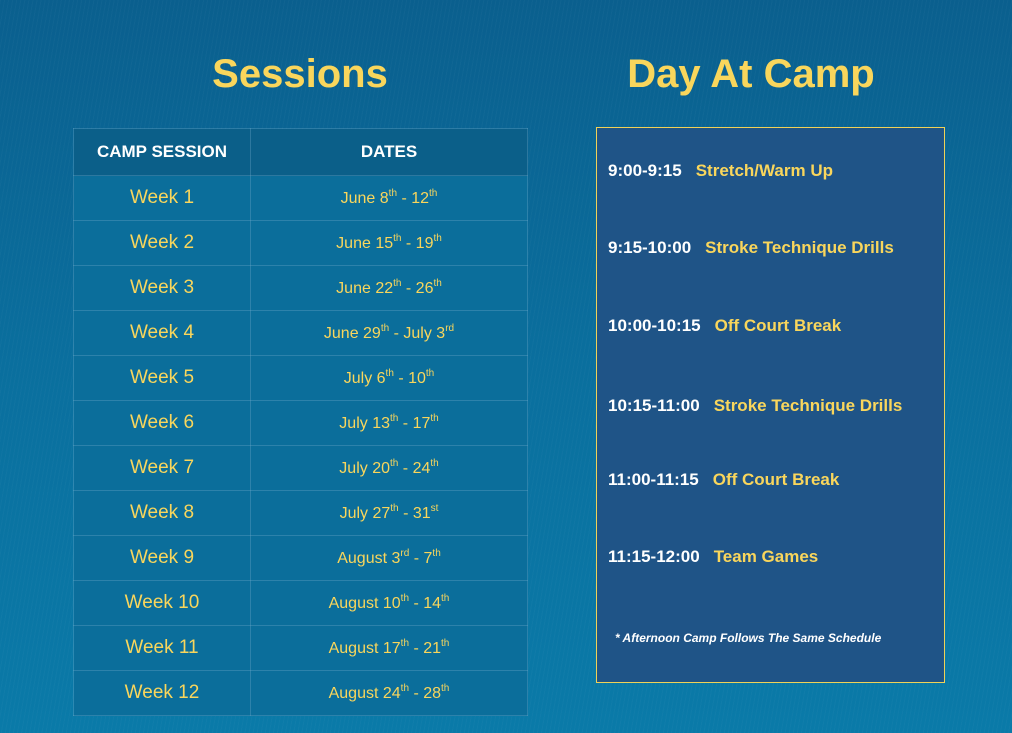 The height and width of the screenshot is (733, 1012). Describe the element at coordinates (162, 558) in the screenshot. I see `week-cell: Week 9` at that location.